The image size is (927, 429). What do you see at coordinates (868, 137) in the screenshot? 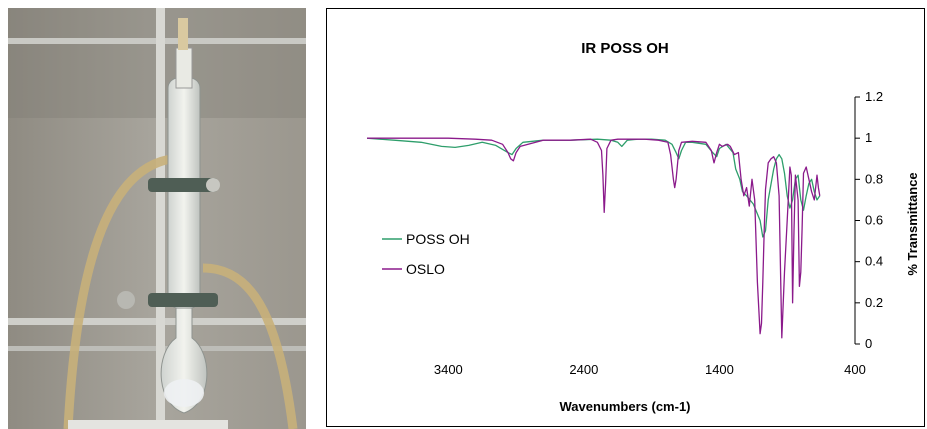
I see `y-tick-label: 1` at bounding box center [868, 137].